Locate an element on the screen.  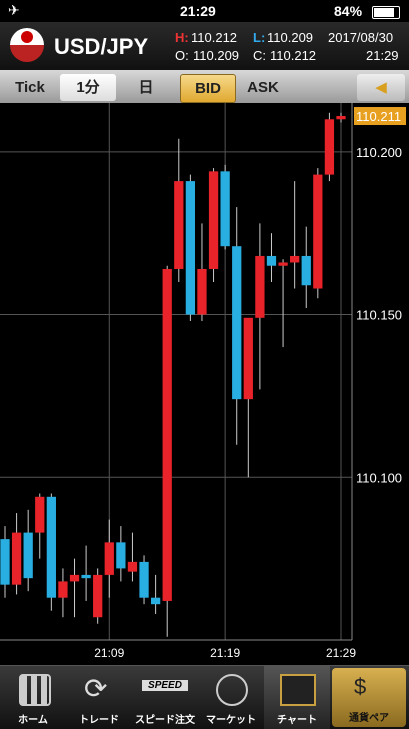
status-bar: ✈ 21:29 84% is located at coordinates (204, 11).